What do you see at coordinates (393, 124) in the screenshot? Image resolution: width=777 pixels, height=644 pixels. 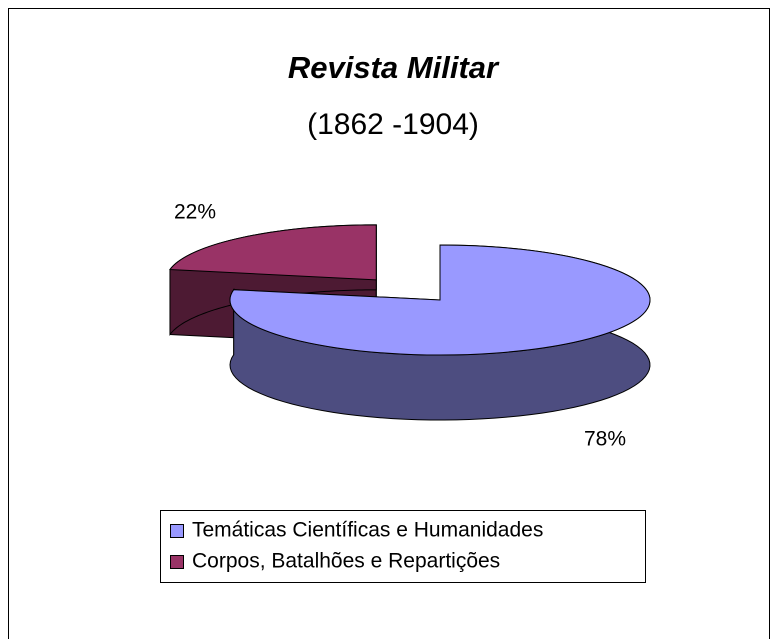 I see `chart-subtitle: (1862 -1904)` at bounding box center [393, 124].